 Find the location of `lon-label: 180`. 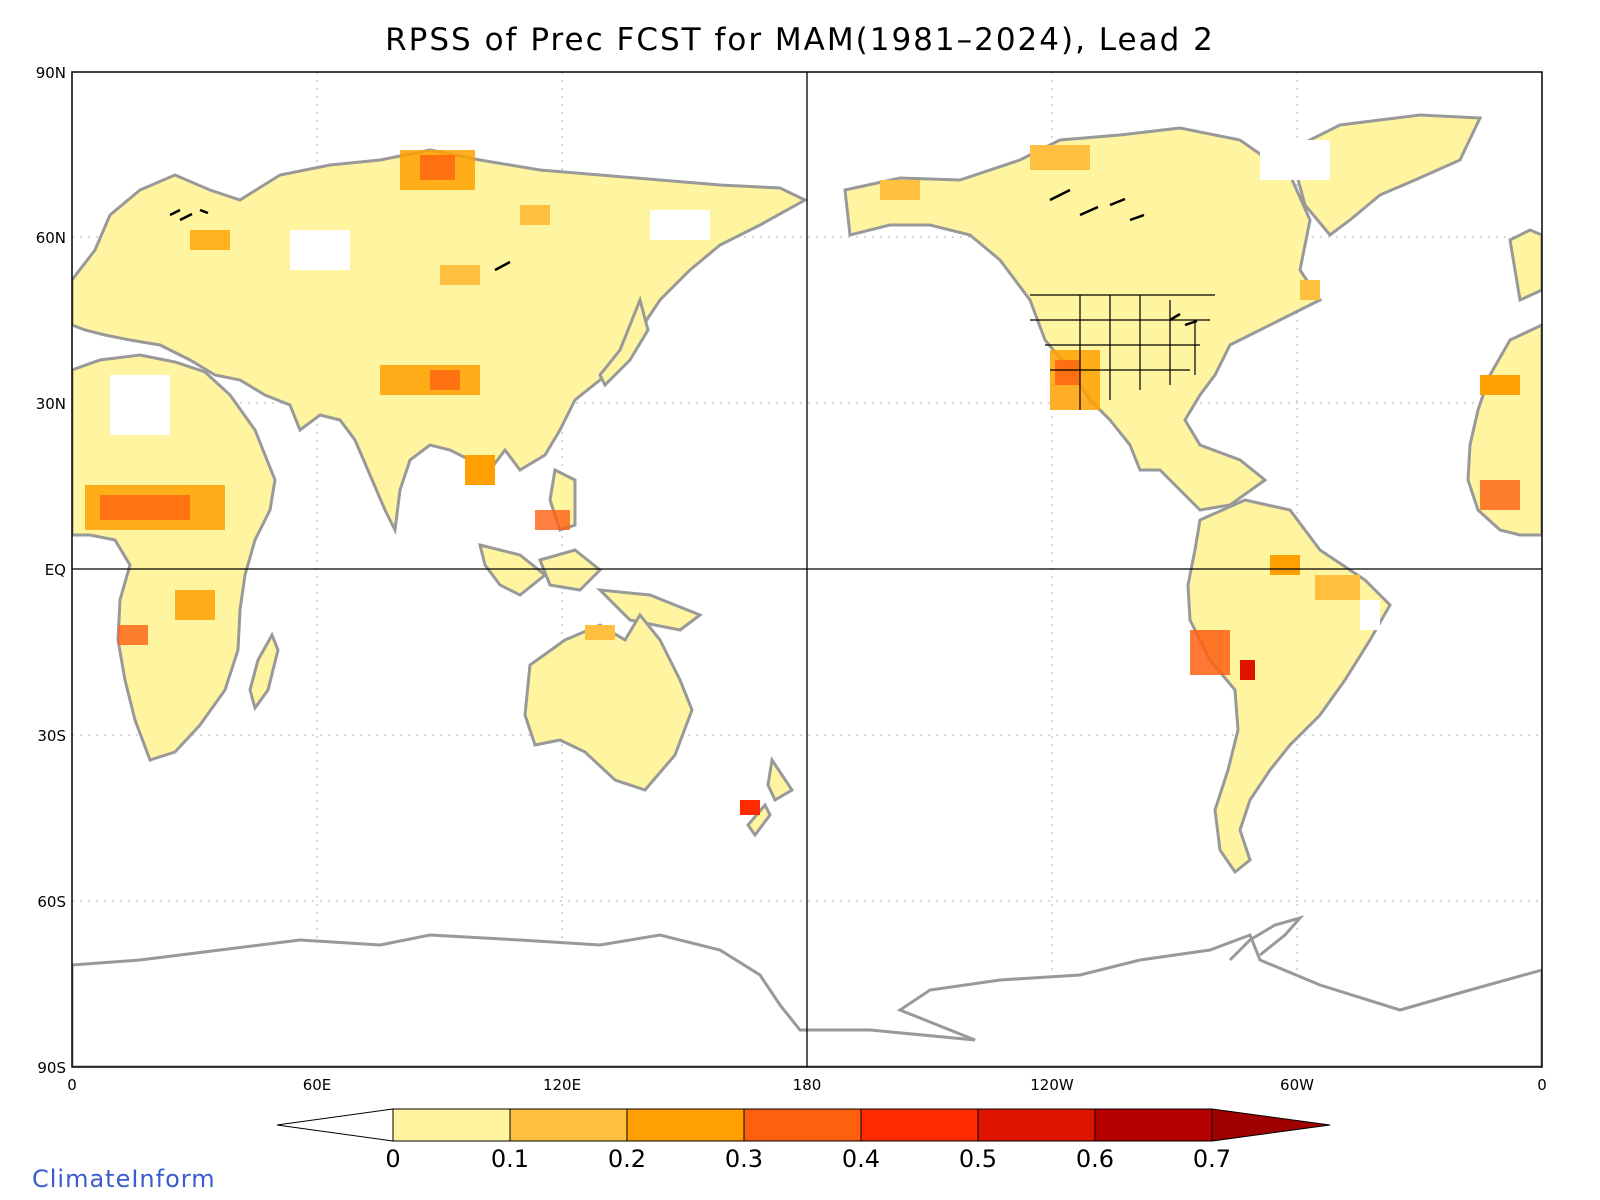

lon-label: 180 is located at coordinates (807, 1085).